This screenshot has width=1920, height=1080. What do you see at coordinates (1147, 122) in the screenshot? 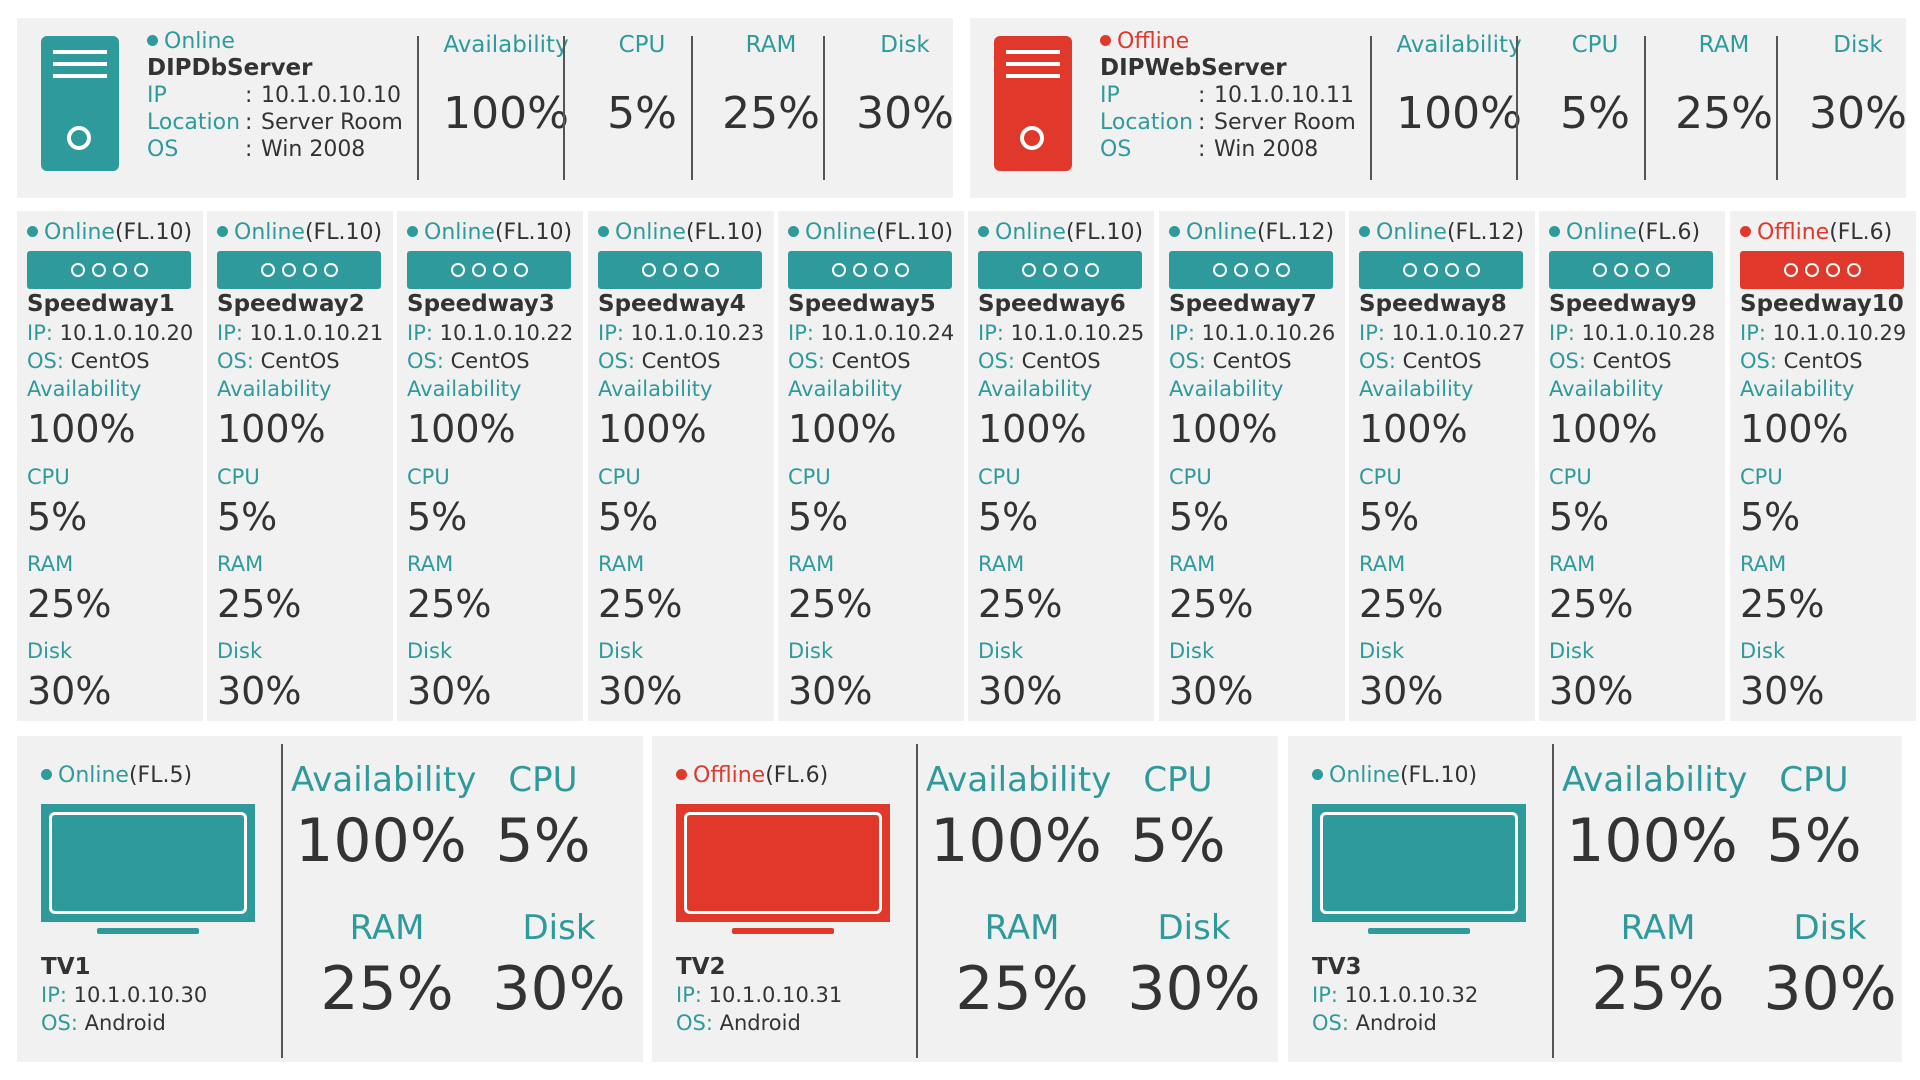
I see `location-label: Location` at bounding box center [1147, 122].